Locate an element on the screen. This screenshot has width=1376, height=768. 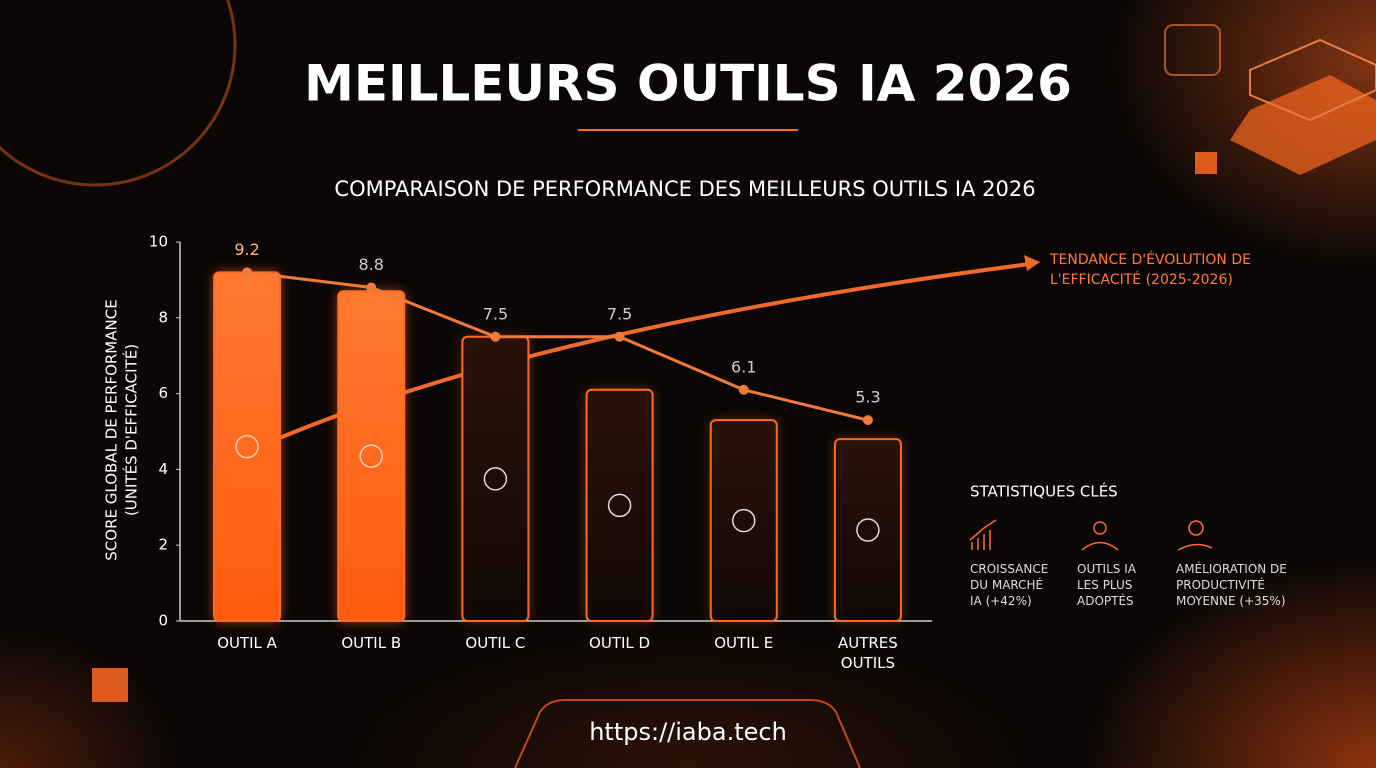
y-tick-label: 4 is located at coordinates (163, 469).